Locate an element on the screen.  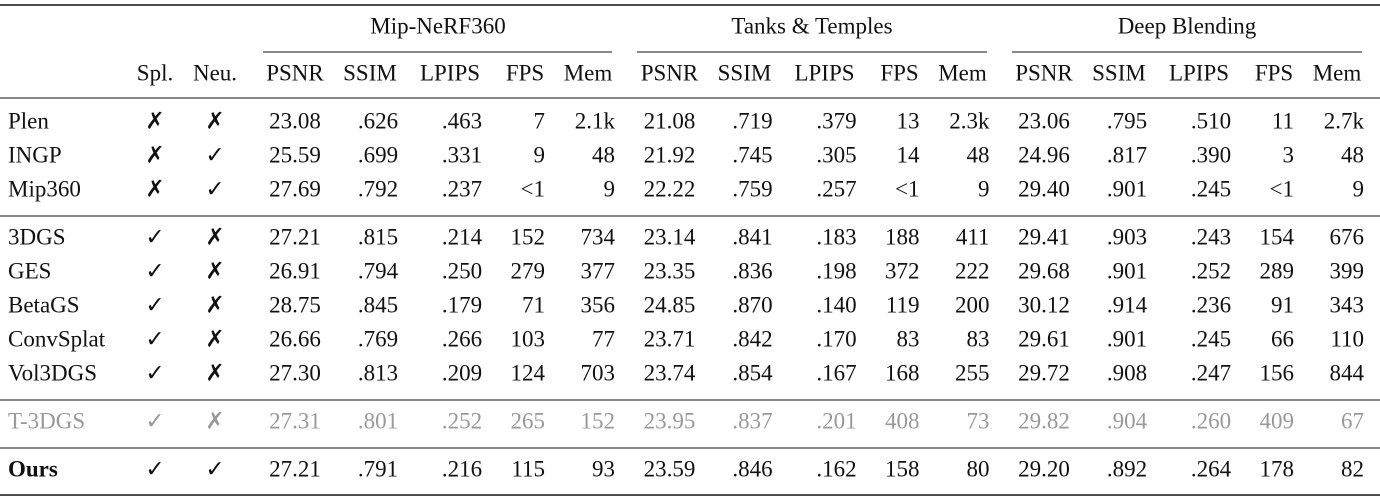
cell: 29.40 is located at coordinates (1044, 188).